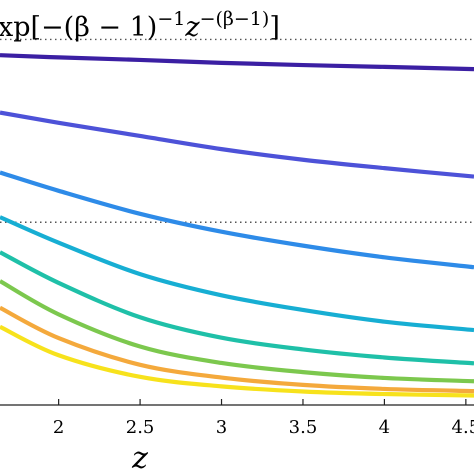  I want to click on x-tick-label: 2, so click(58, 427).